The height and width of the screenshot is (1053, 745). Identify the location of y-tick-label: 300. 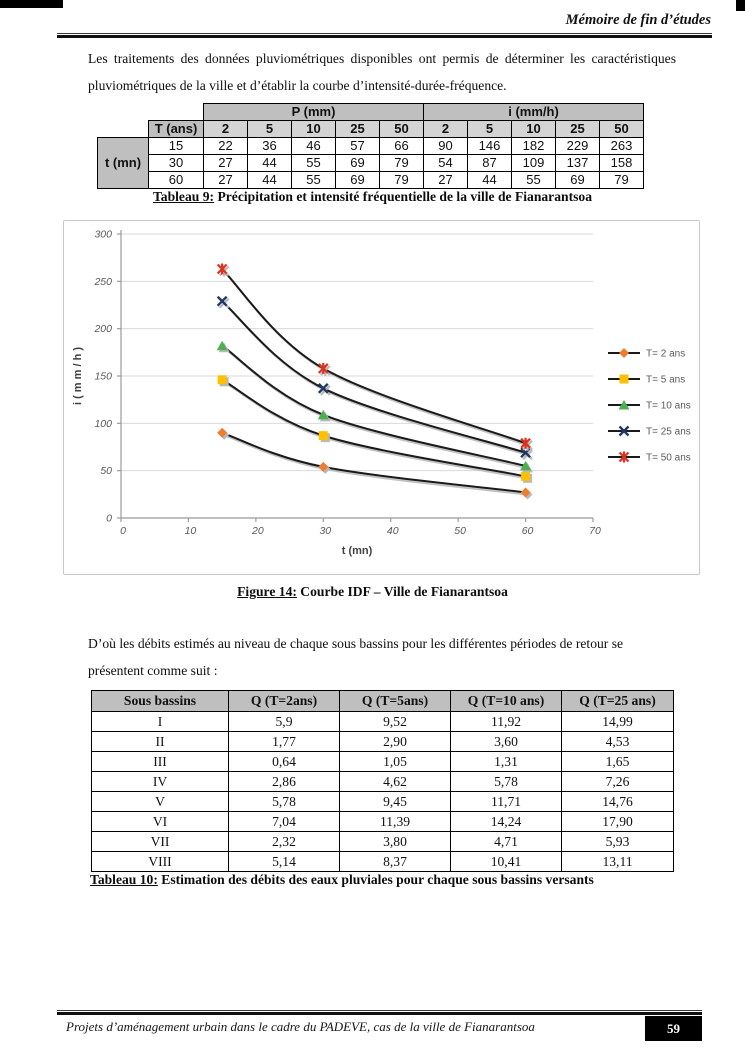
(103, 235).